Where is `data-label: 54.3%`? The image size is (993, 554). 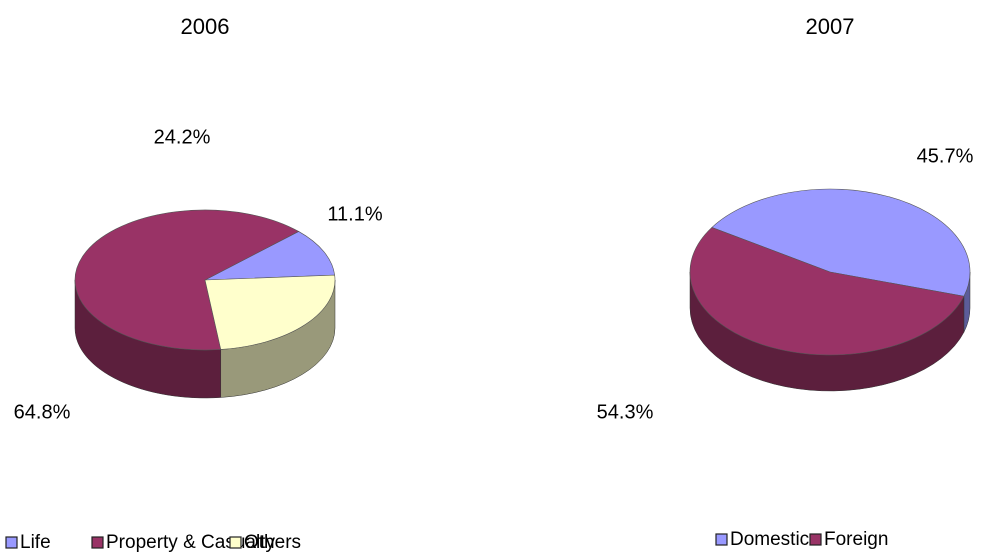
data-label: 54.3% is located at coordinates (625, 412).